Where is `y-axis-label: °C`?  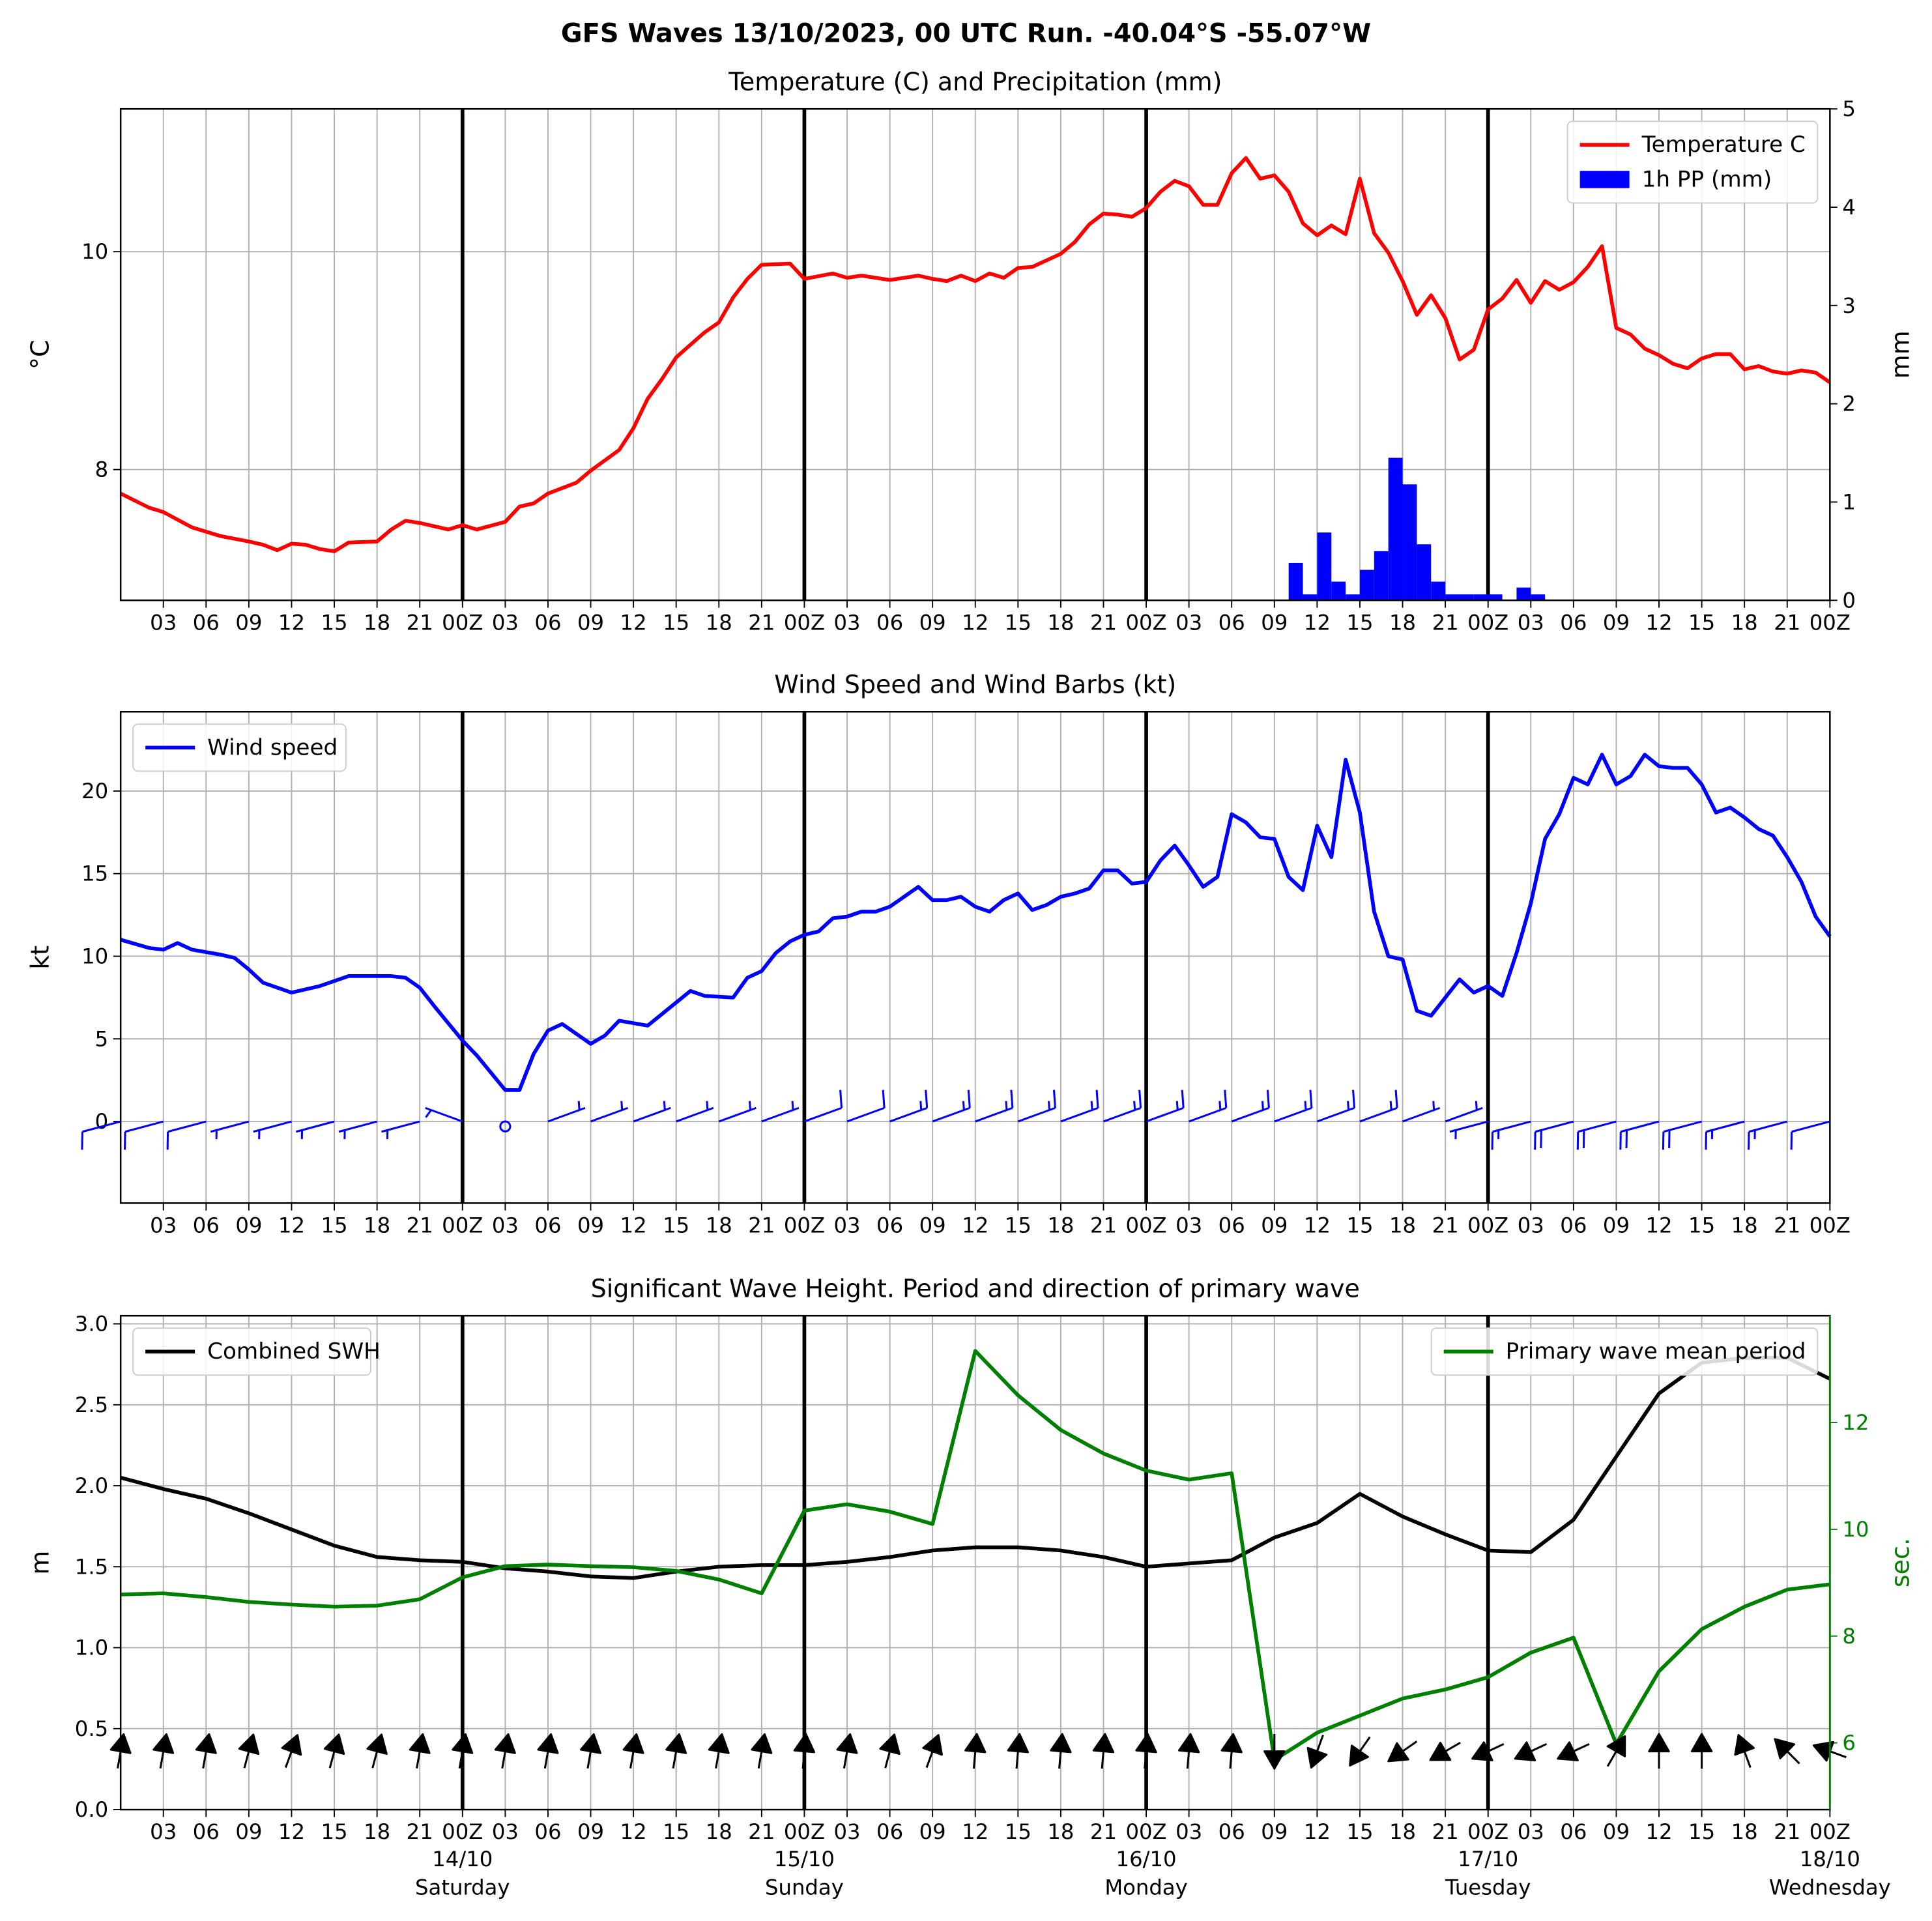
y-axis-label: °C is located at coordinates (40, 354).